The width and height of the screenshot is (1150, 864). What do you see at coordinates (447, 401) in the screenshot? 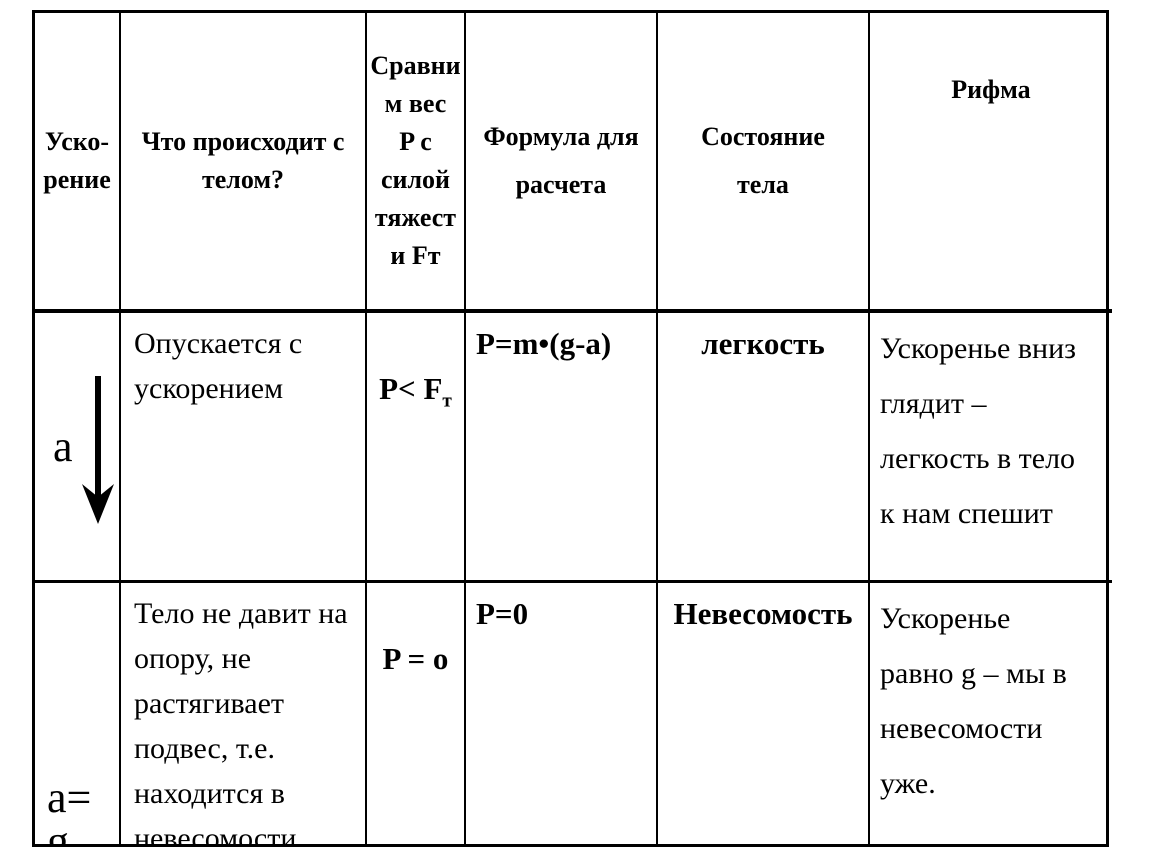
I see `compare-weight-subscript: т` at bounding box center [447, 401].